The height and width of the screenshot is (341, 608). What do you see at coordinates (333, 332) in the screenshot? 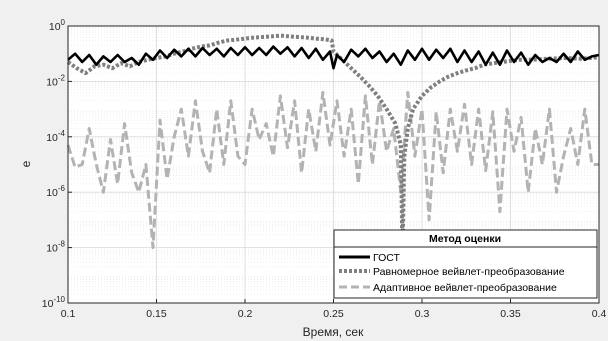
I see `x-axis-label: Время, сек` at bounding box center [333, 332].